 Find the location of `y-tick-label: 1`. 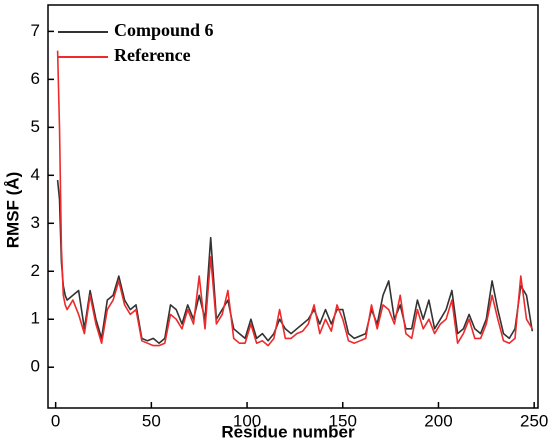

y-tick-label: 1 is located at coordinates (35, 318).